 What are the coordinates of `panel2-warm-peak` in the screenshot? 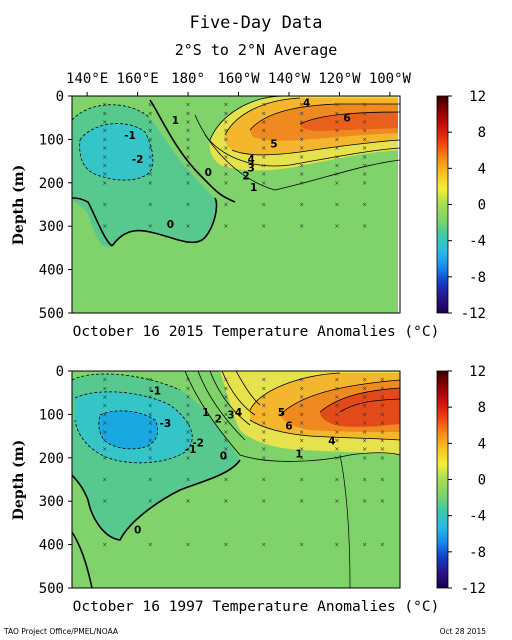 It's located at (360, 407).